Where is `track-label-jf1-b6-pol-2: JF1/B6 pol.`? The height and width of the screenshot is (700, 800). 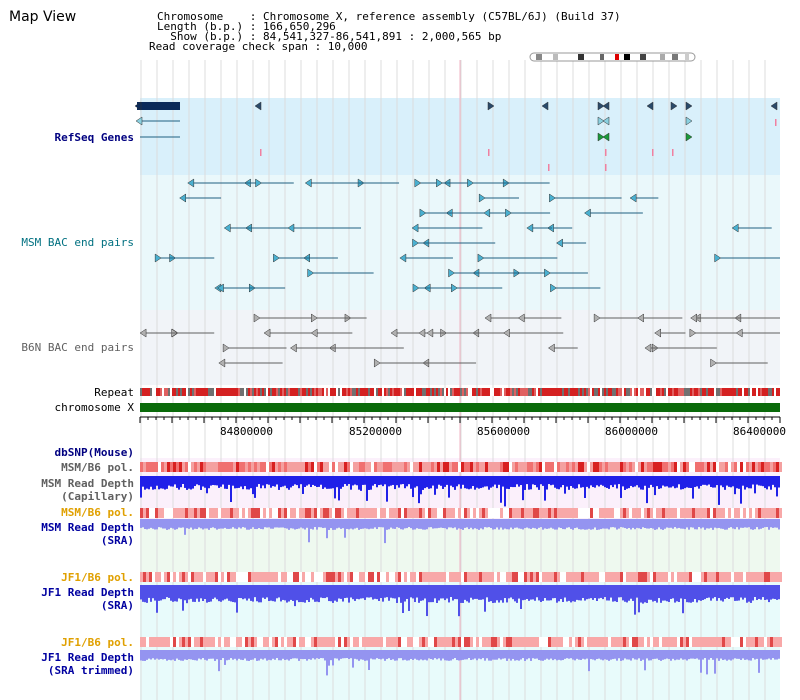 track-label-jf1-b6-pol-2: JF1/B6 pol. is located at coordinates (97, 642).